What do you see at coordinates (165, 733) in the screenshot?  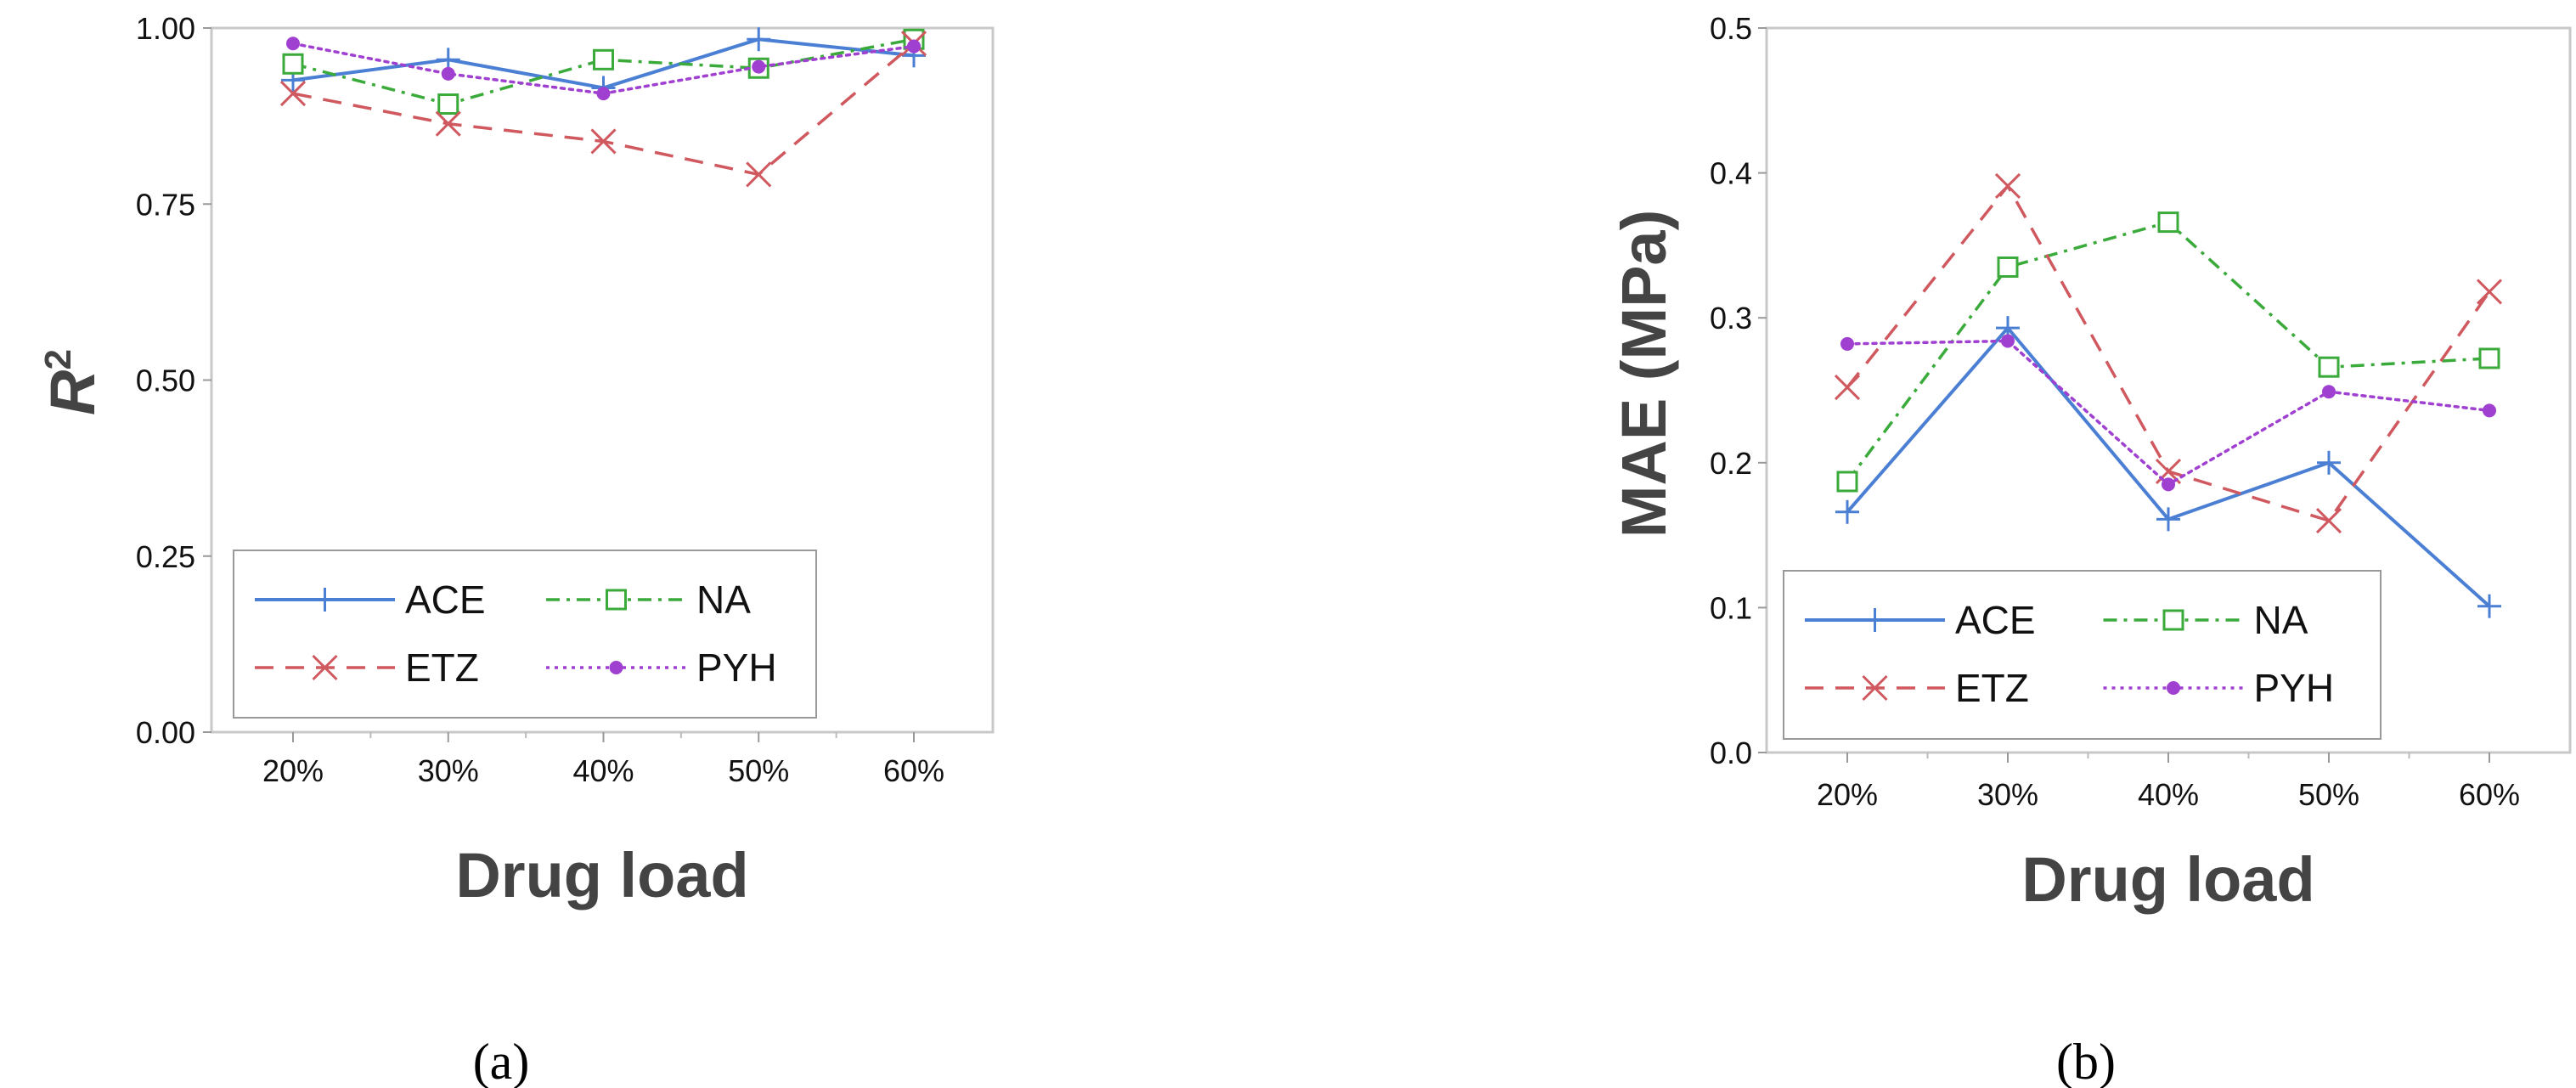 I see `y-tick-label: 0.00` at bounding box center [165, 733].